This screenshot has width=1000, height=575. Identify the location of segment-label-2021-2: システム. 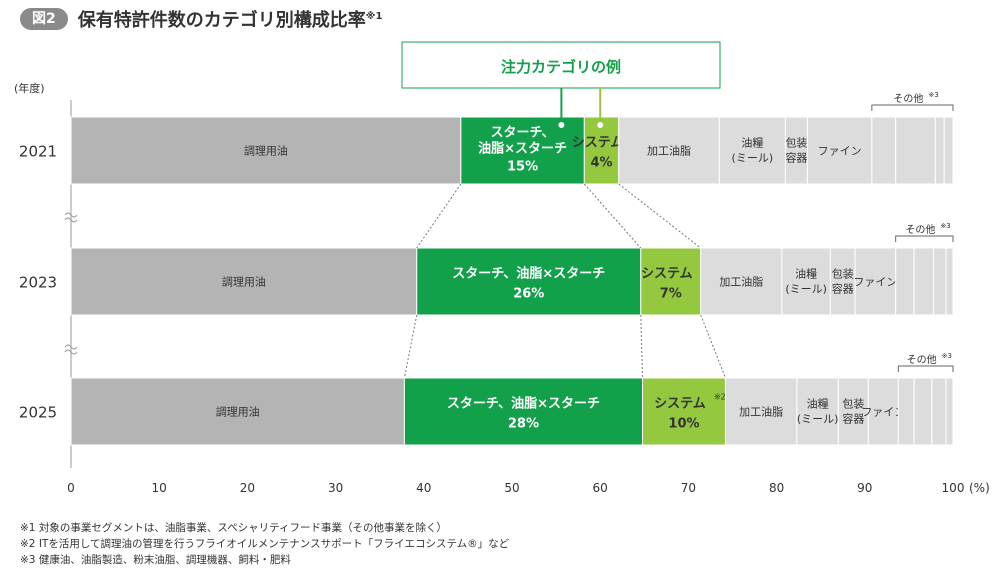
(598, 143).